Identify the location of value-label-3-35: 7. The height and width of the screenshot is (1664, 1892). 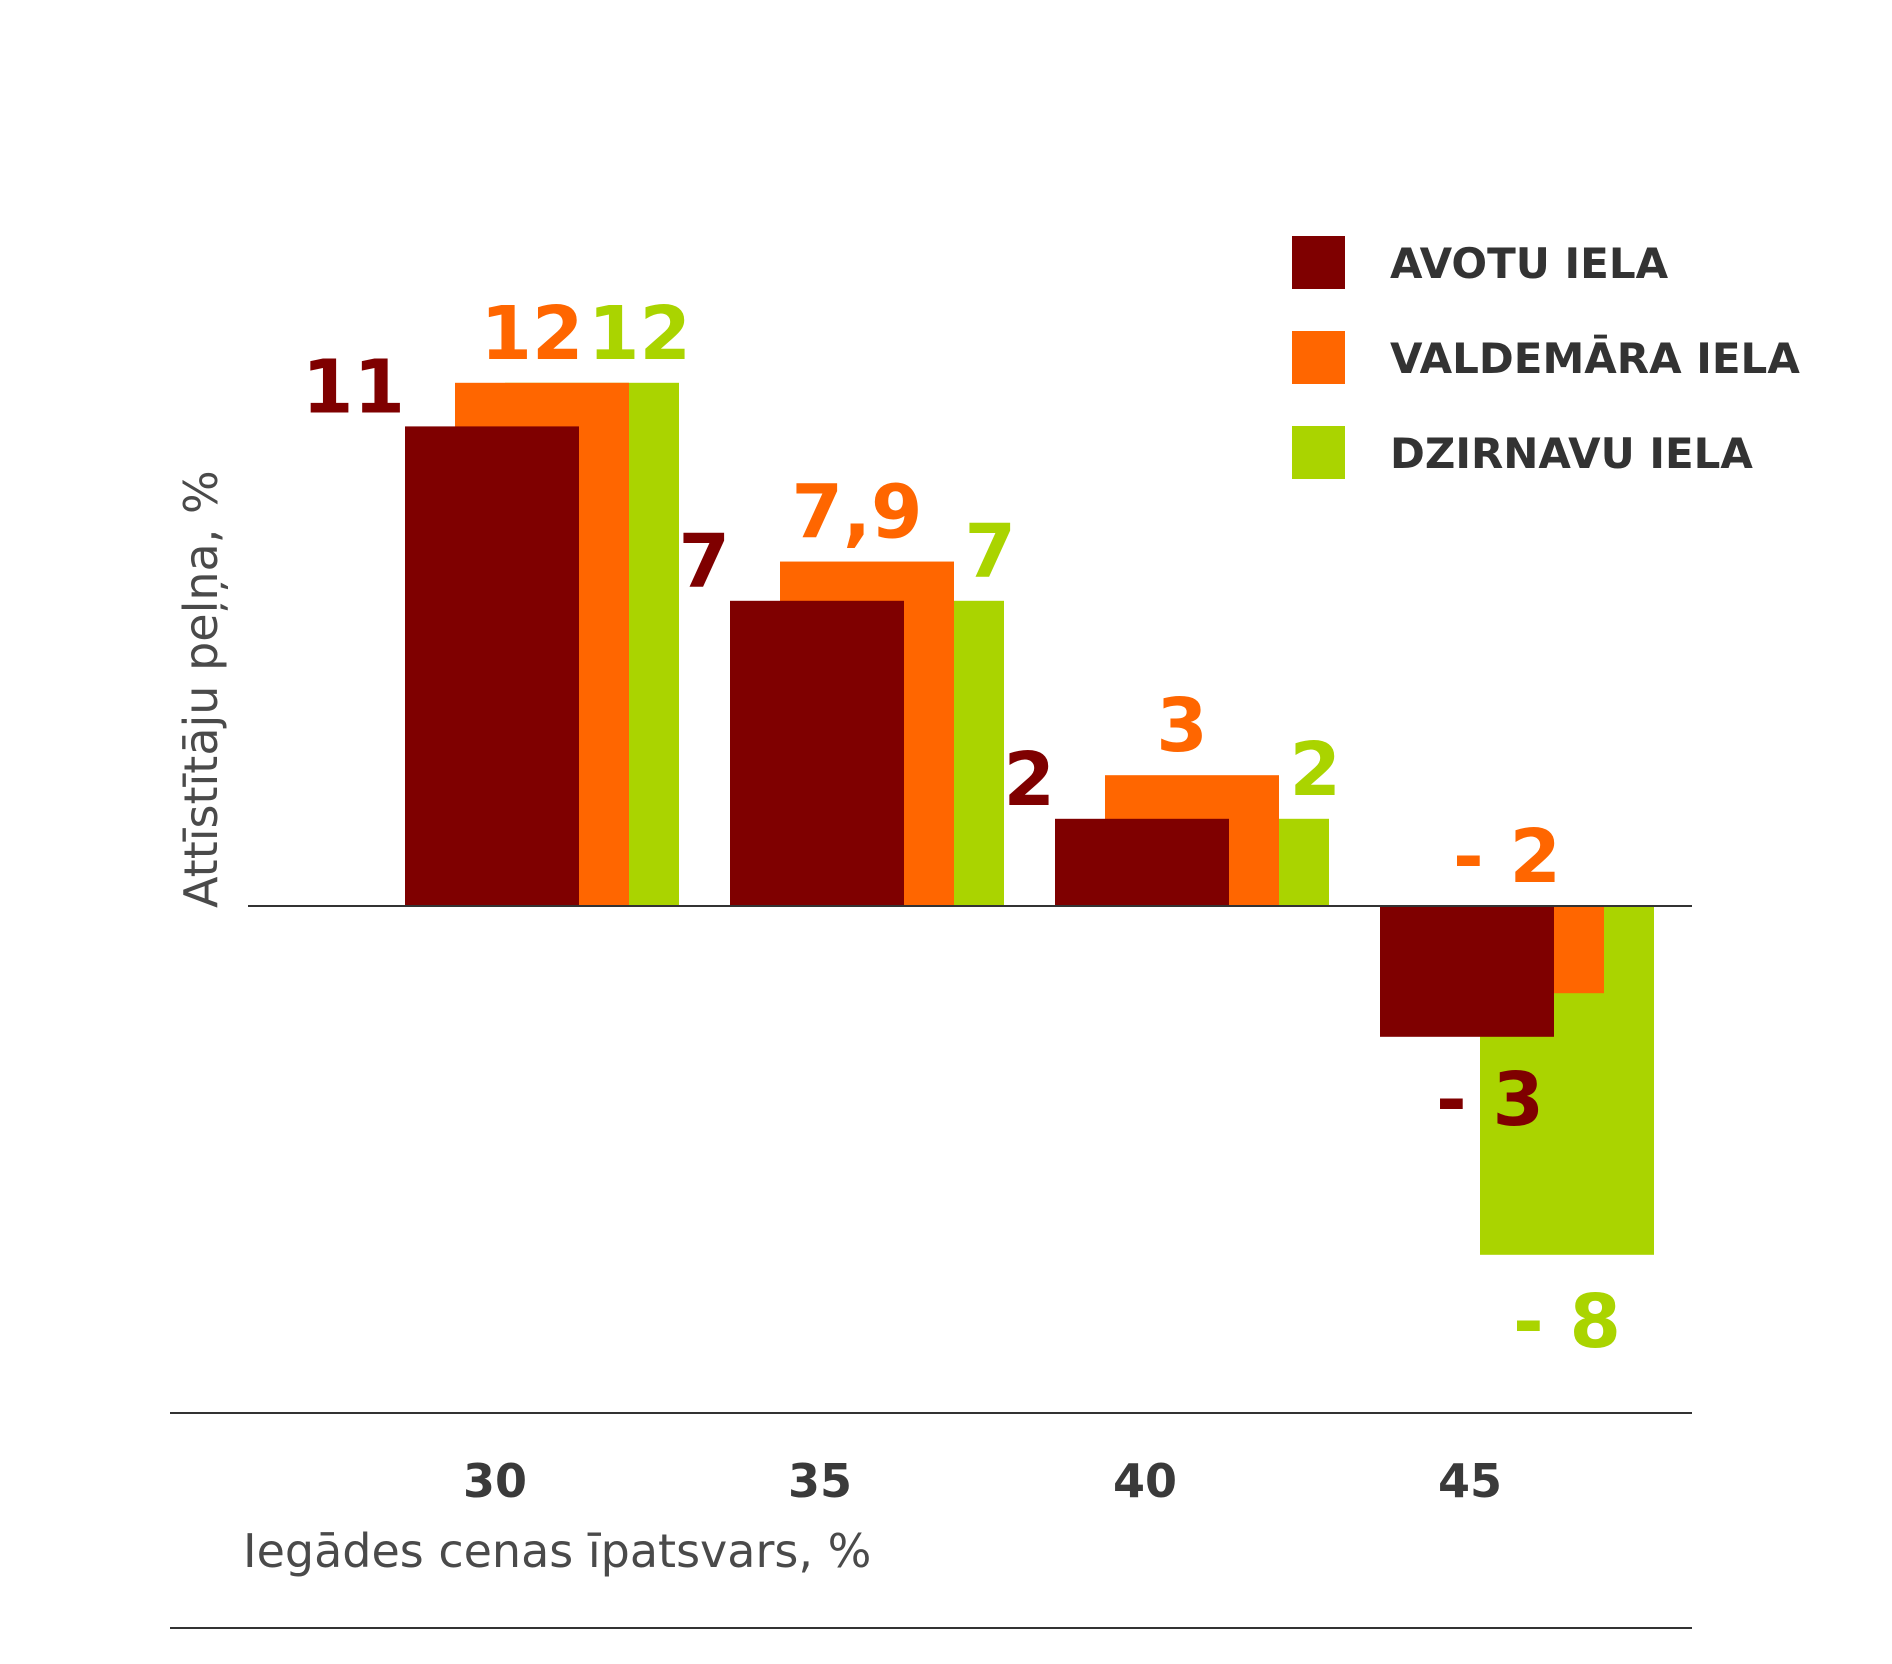
(991, 552).